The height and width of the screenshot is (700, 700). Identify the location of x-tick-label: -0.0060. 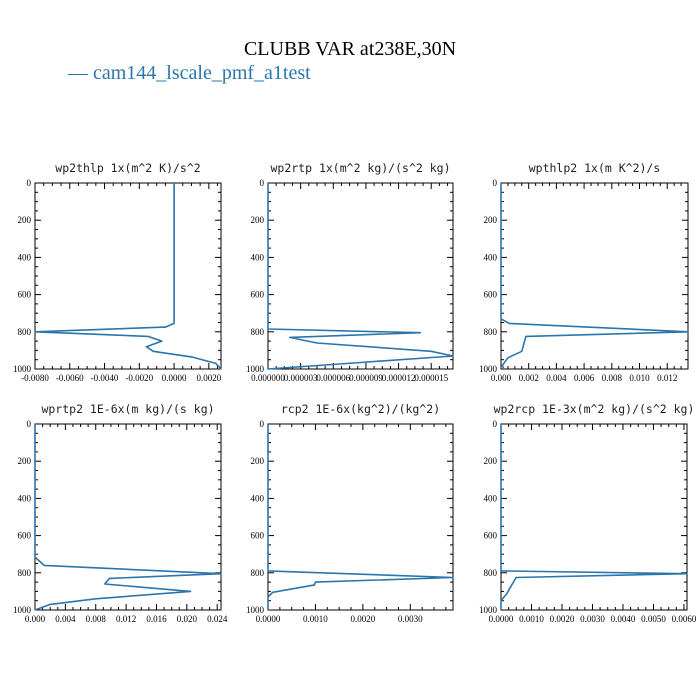
(70, 378).